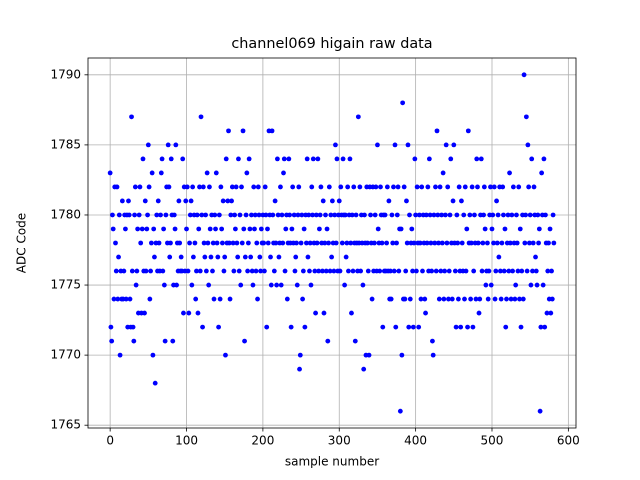  What do you see at coordinates (65, 285) in the screenshot?
I see `y-tick-label: 1775` at bounding box center [65, 285].